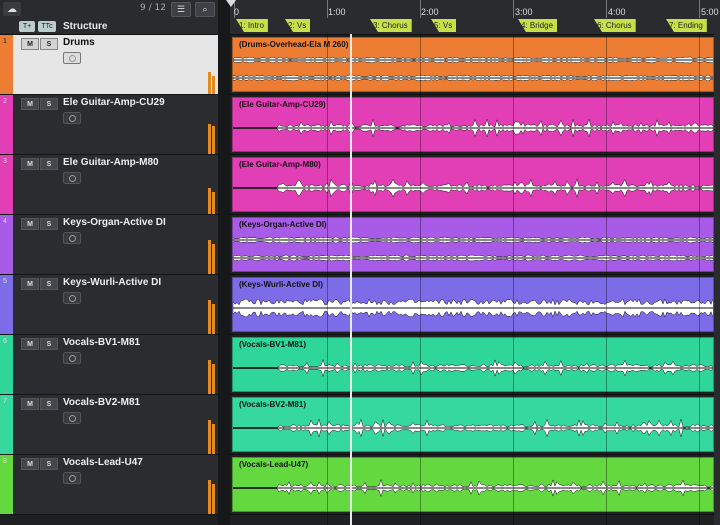 The height and width of the screenshot is (525, 720). What do you see at coordinates (12, 9) in the screenshot?
I see `cloud-icon: ☁` at bounding box center [12, 9].